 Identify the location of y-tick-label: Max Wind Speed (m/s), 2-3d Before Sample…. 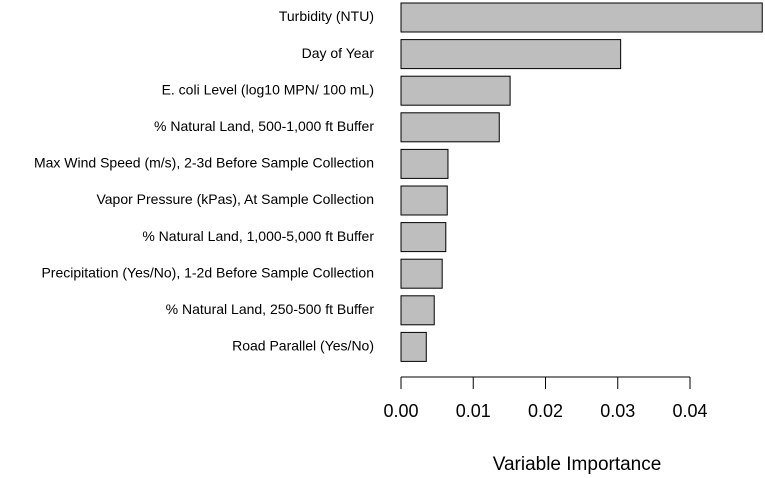
(204, 163).